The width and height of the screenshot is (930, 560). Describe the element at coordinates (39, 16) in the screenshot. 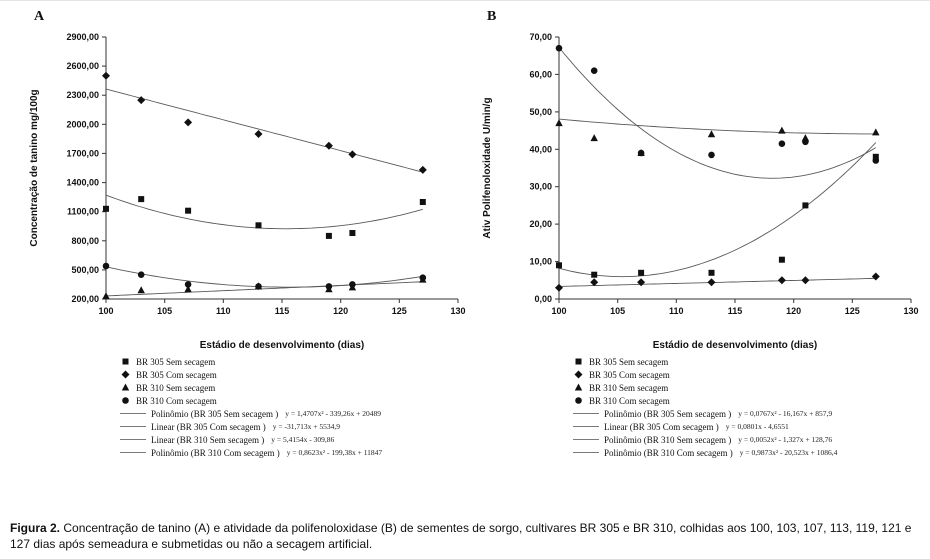

I see `panel-a-label: A` at that location.